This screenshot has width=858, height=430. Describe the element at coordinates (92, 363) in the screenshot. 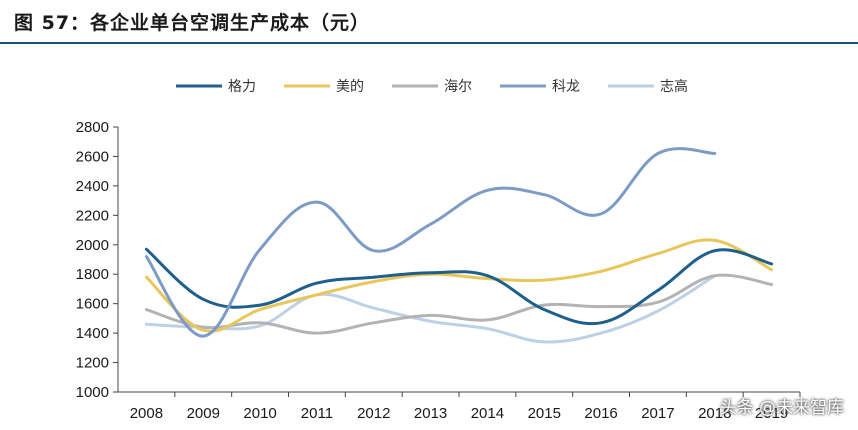

I see `y-tick-label: 1200` at that location.